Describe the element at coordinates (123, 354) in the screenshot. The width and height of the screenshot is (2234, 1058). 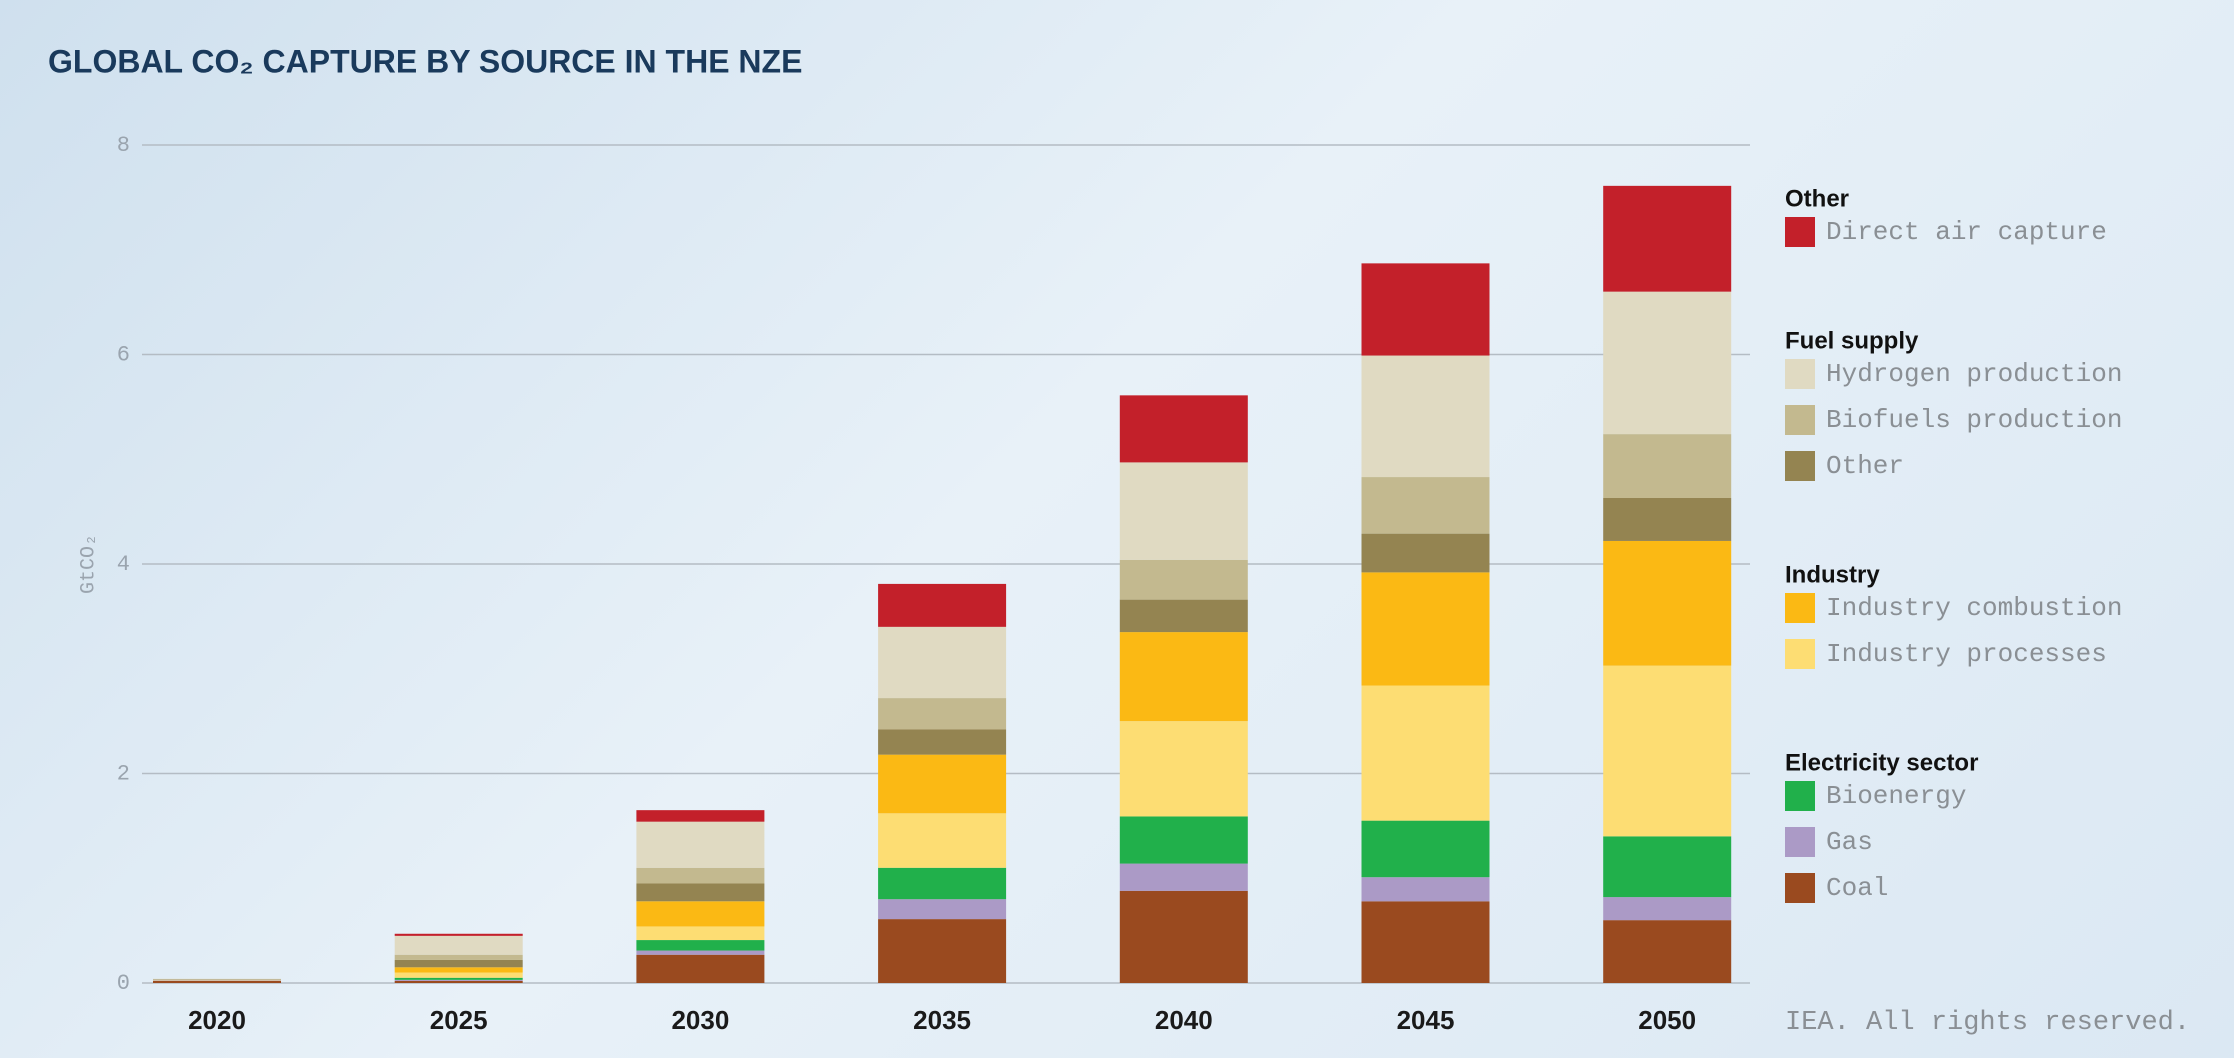
I see `y-tick-label: 6` at that location.